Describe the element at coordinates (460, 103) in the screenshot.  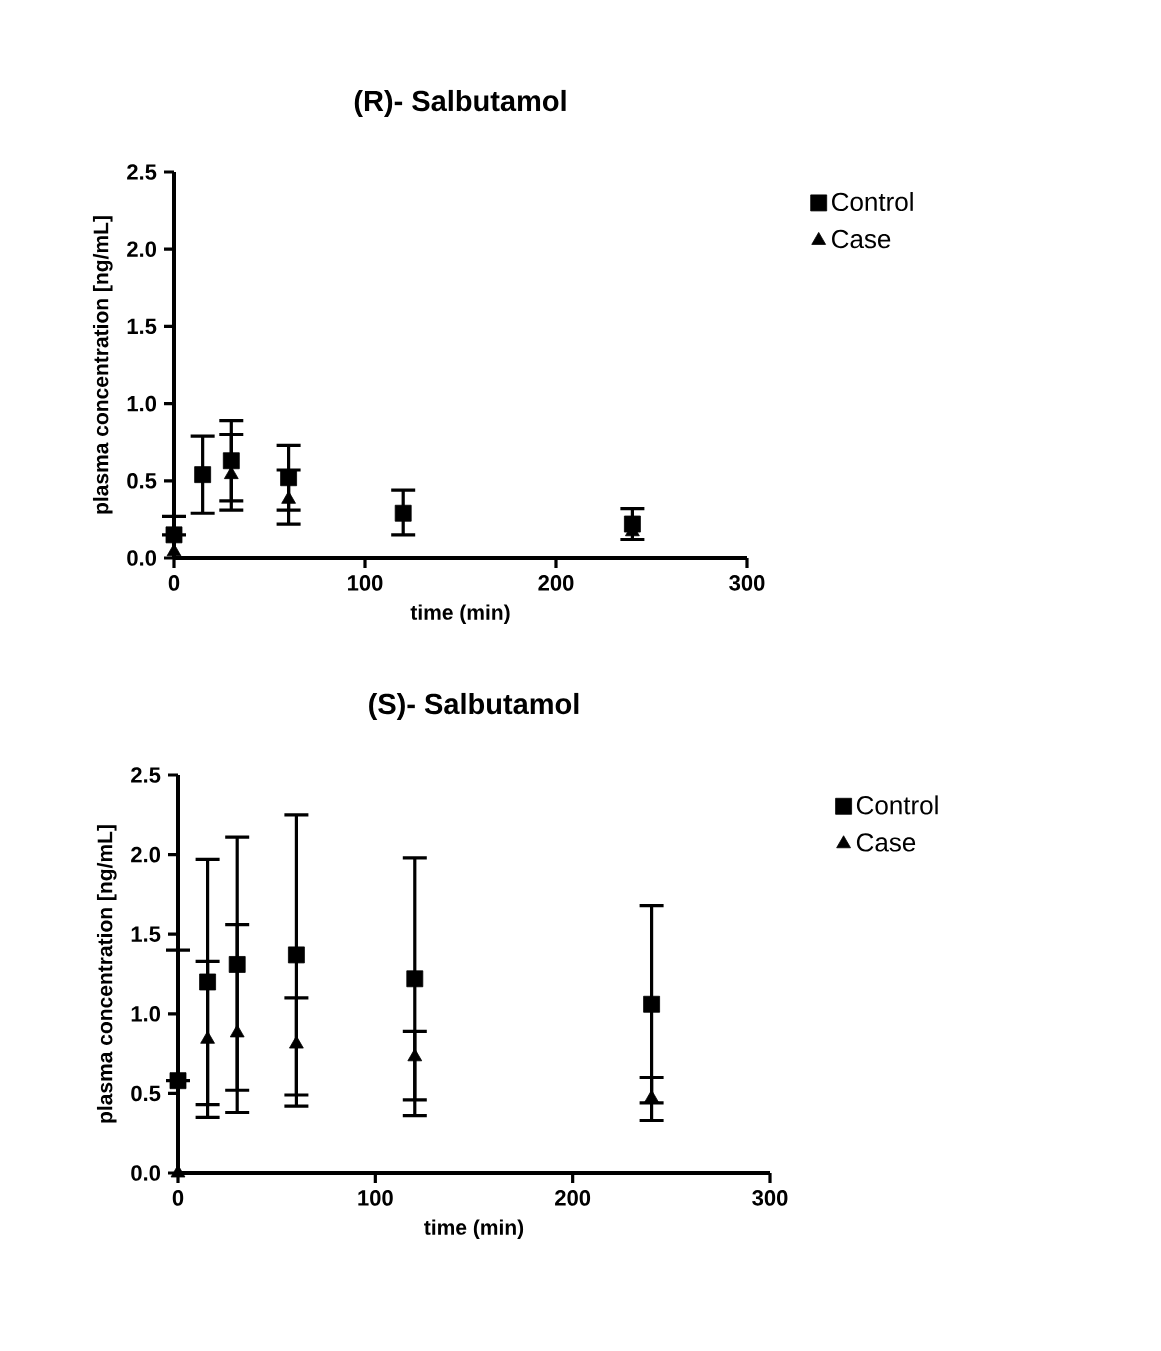
I see `chart-title: (R)- Salbutamol` at that location.